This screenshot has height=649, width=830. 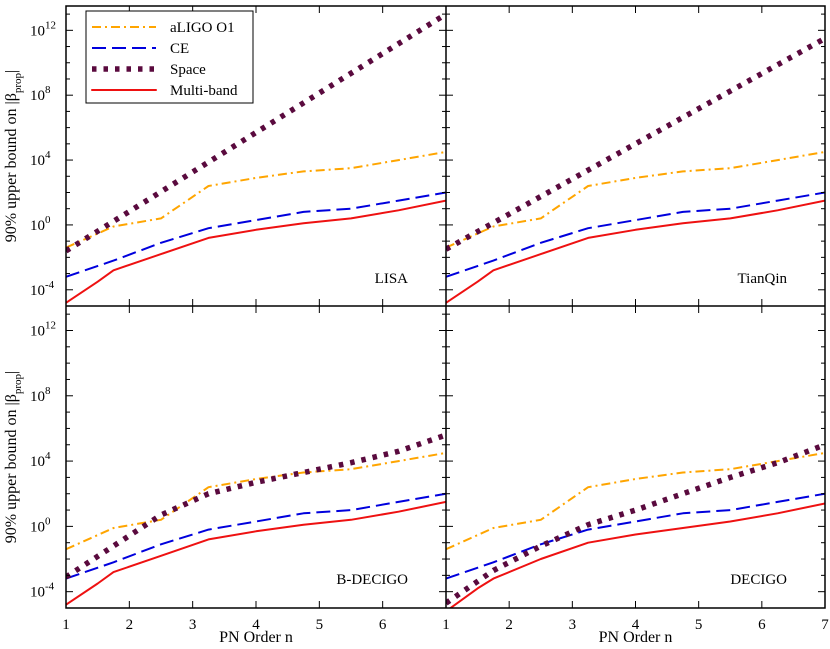 I want to click on x-tick-label: 7, so click(x=825, y=625).